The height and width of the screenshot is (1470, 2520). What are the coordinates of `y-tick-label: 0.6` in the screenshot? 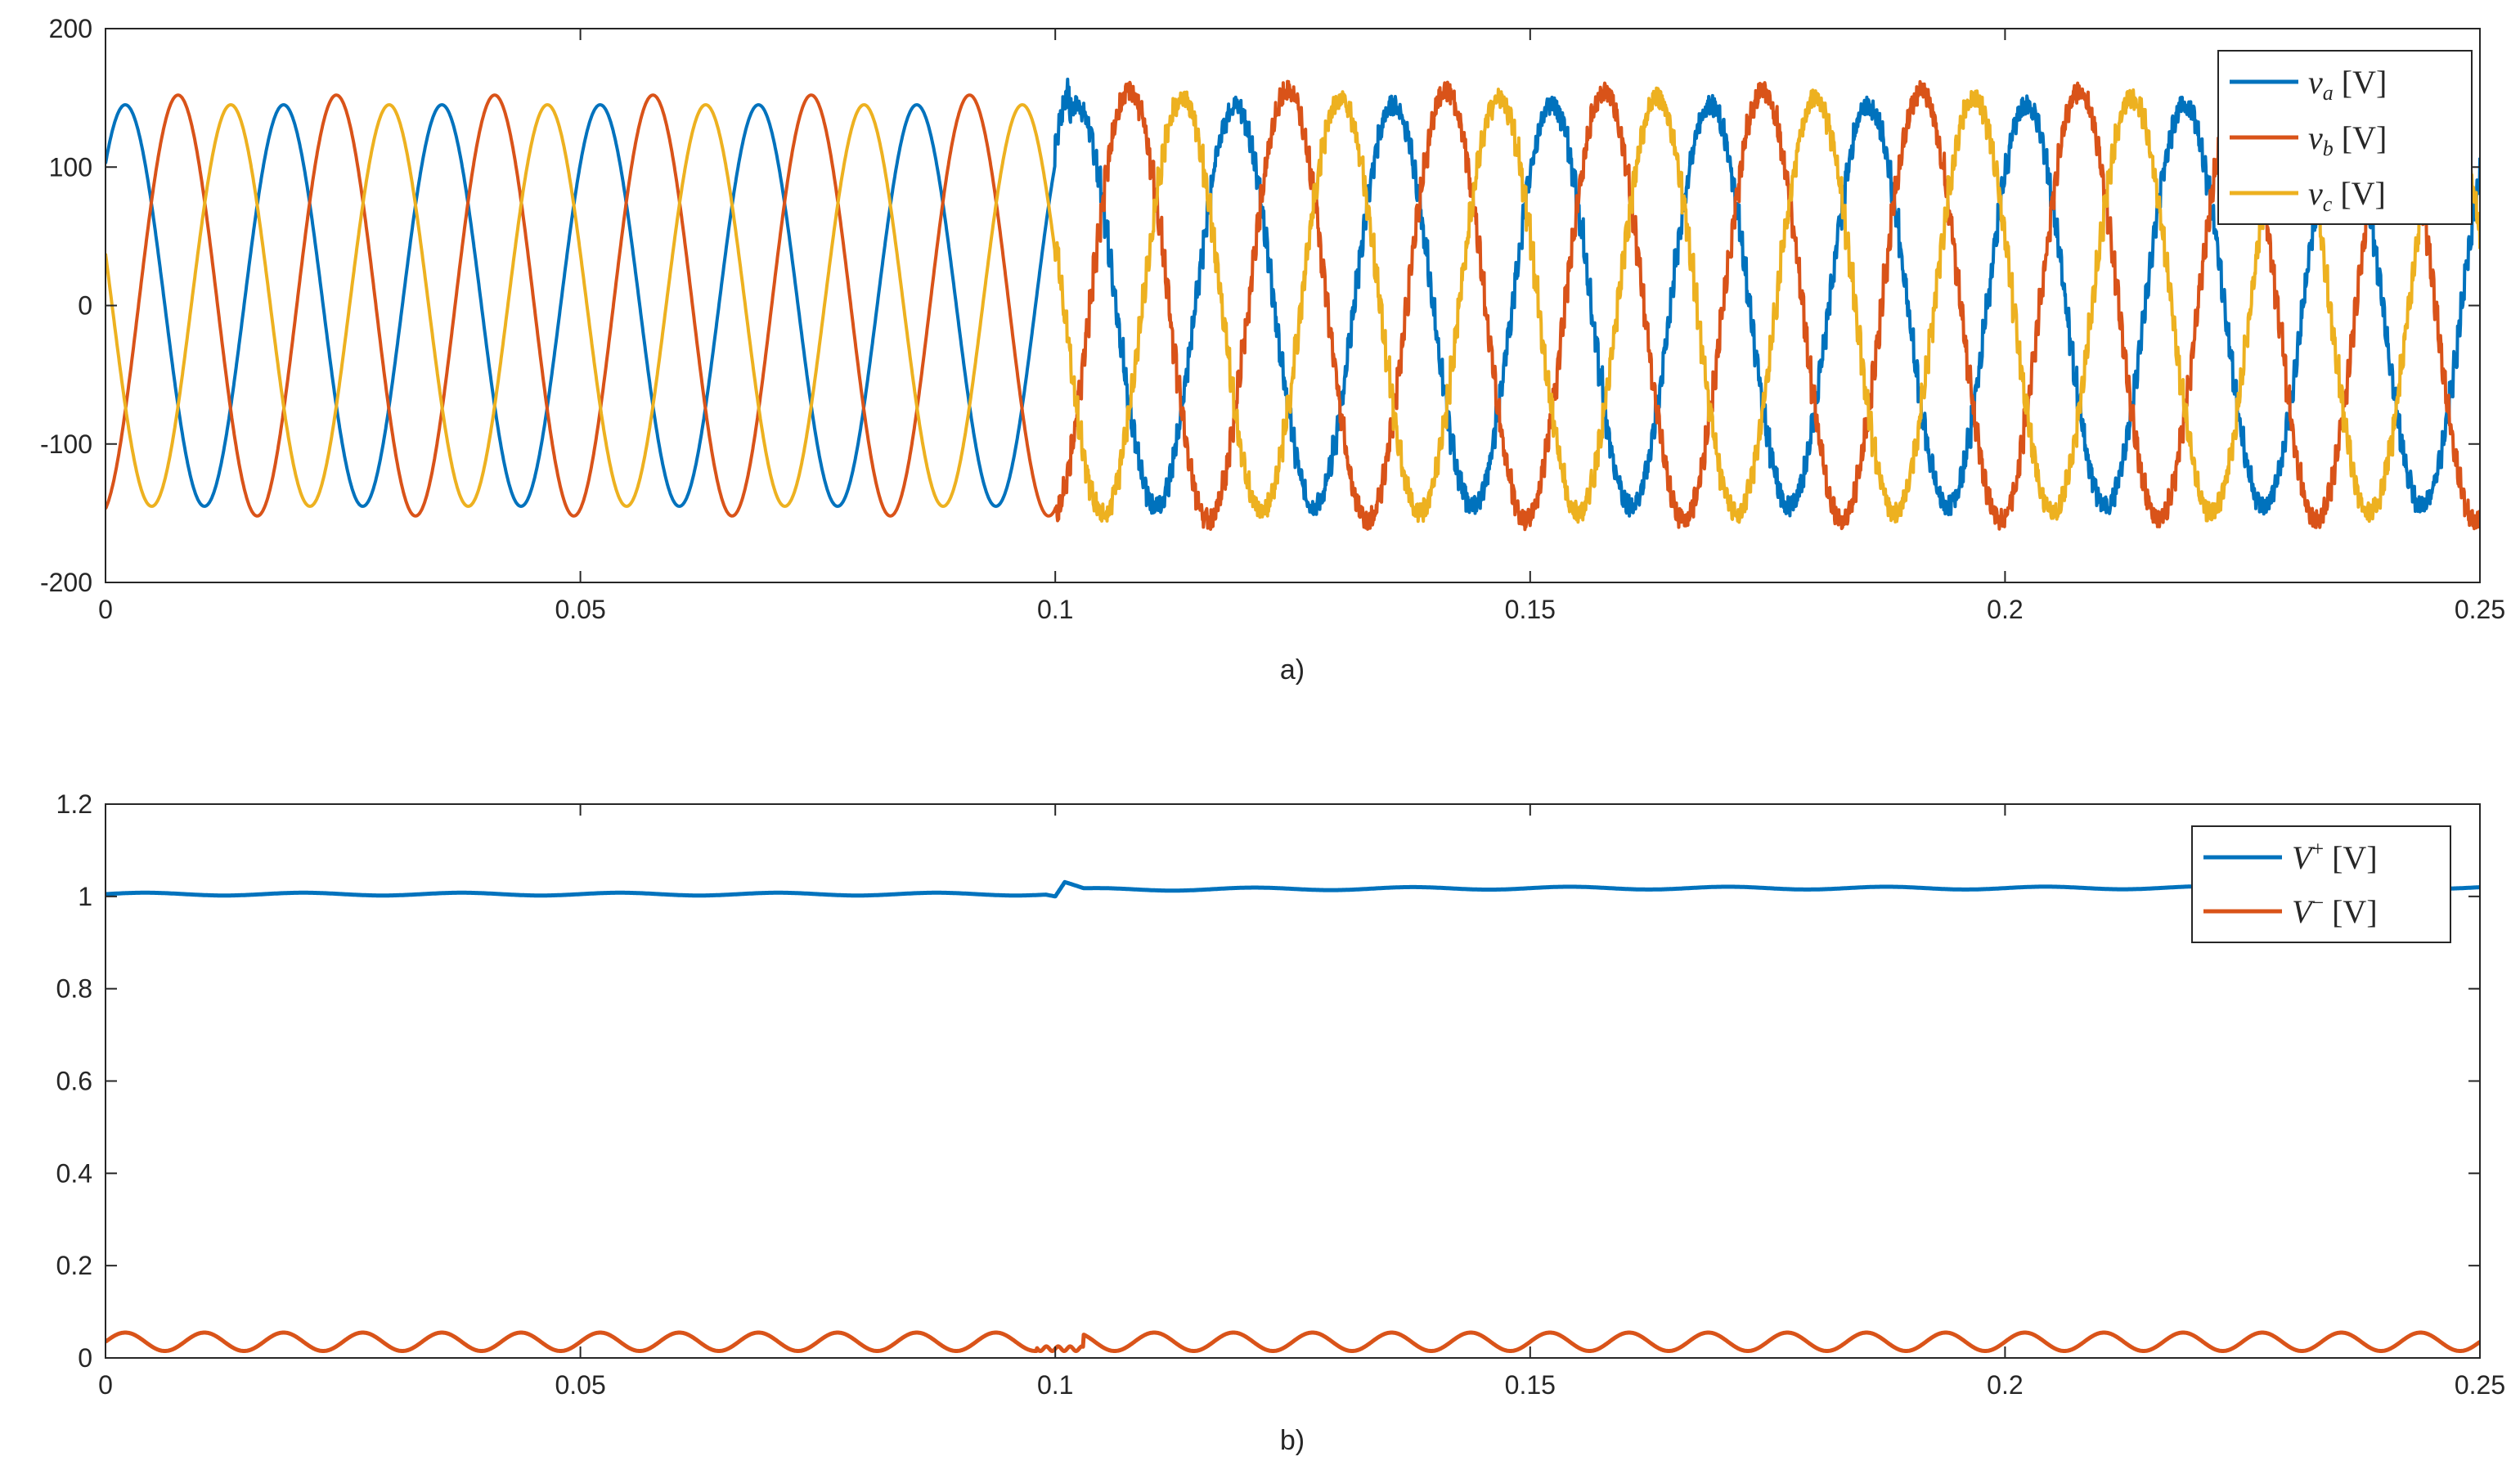 It's located at (74, 1081).